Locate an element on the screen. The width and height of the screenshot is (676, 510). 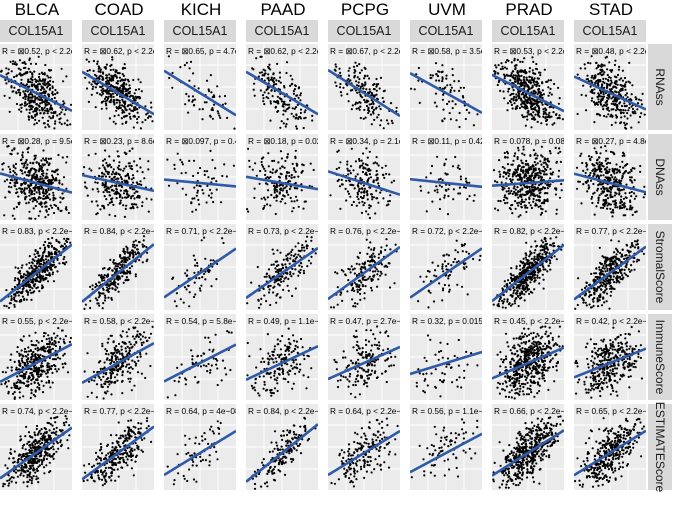
scatter-panel: R = ⊠0.52, p < 2.2e−16 is located at coordinates (36, 87).